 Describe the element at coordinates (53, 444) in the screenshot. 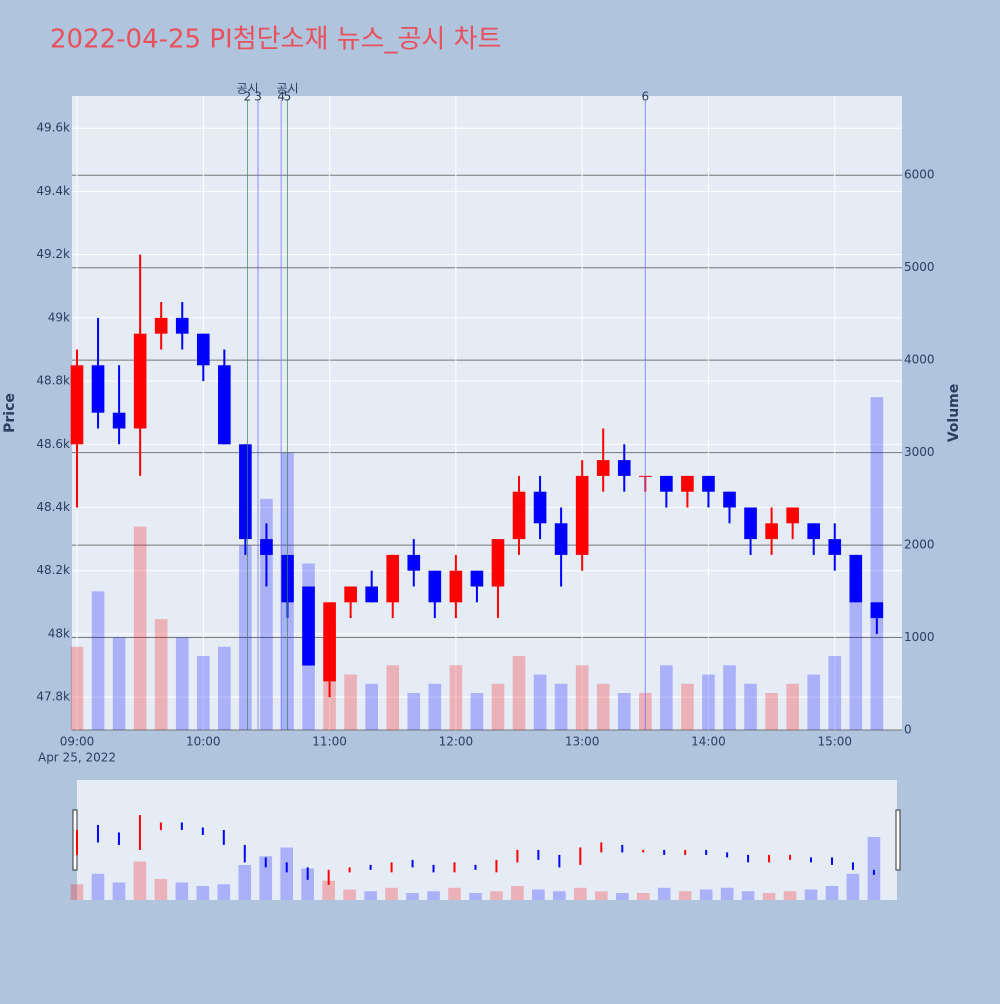

I see `y-tick-label: 48.6k` at that location.